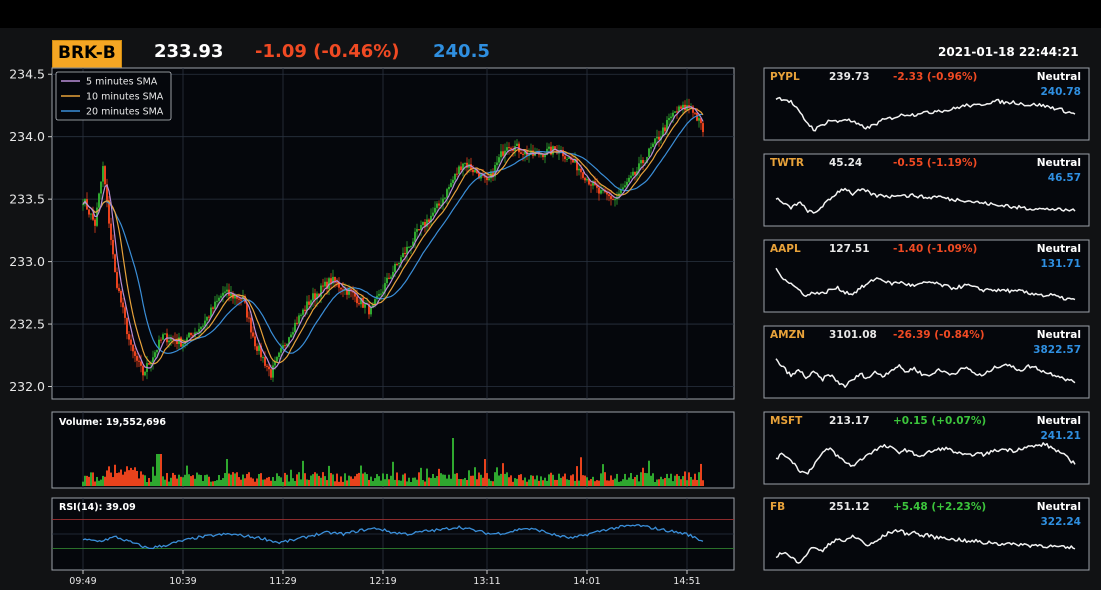 The image size is (1101, 590). What do you see at coordinates (382, 581) in the screenshot?
I see `time-tick-label: 12:19` at bounding box center [382, 581].